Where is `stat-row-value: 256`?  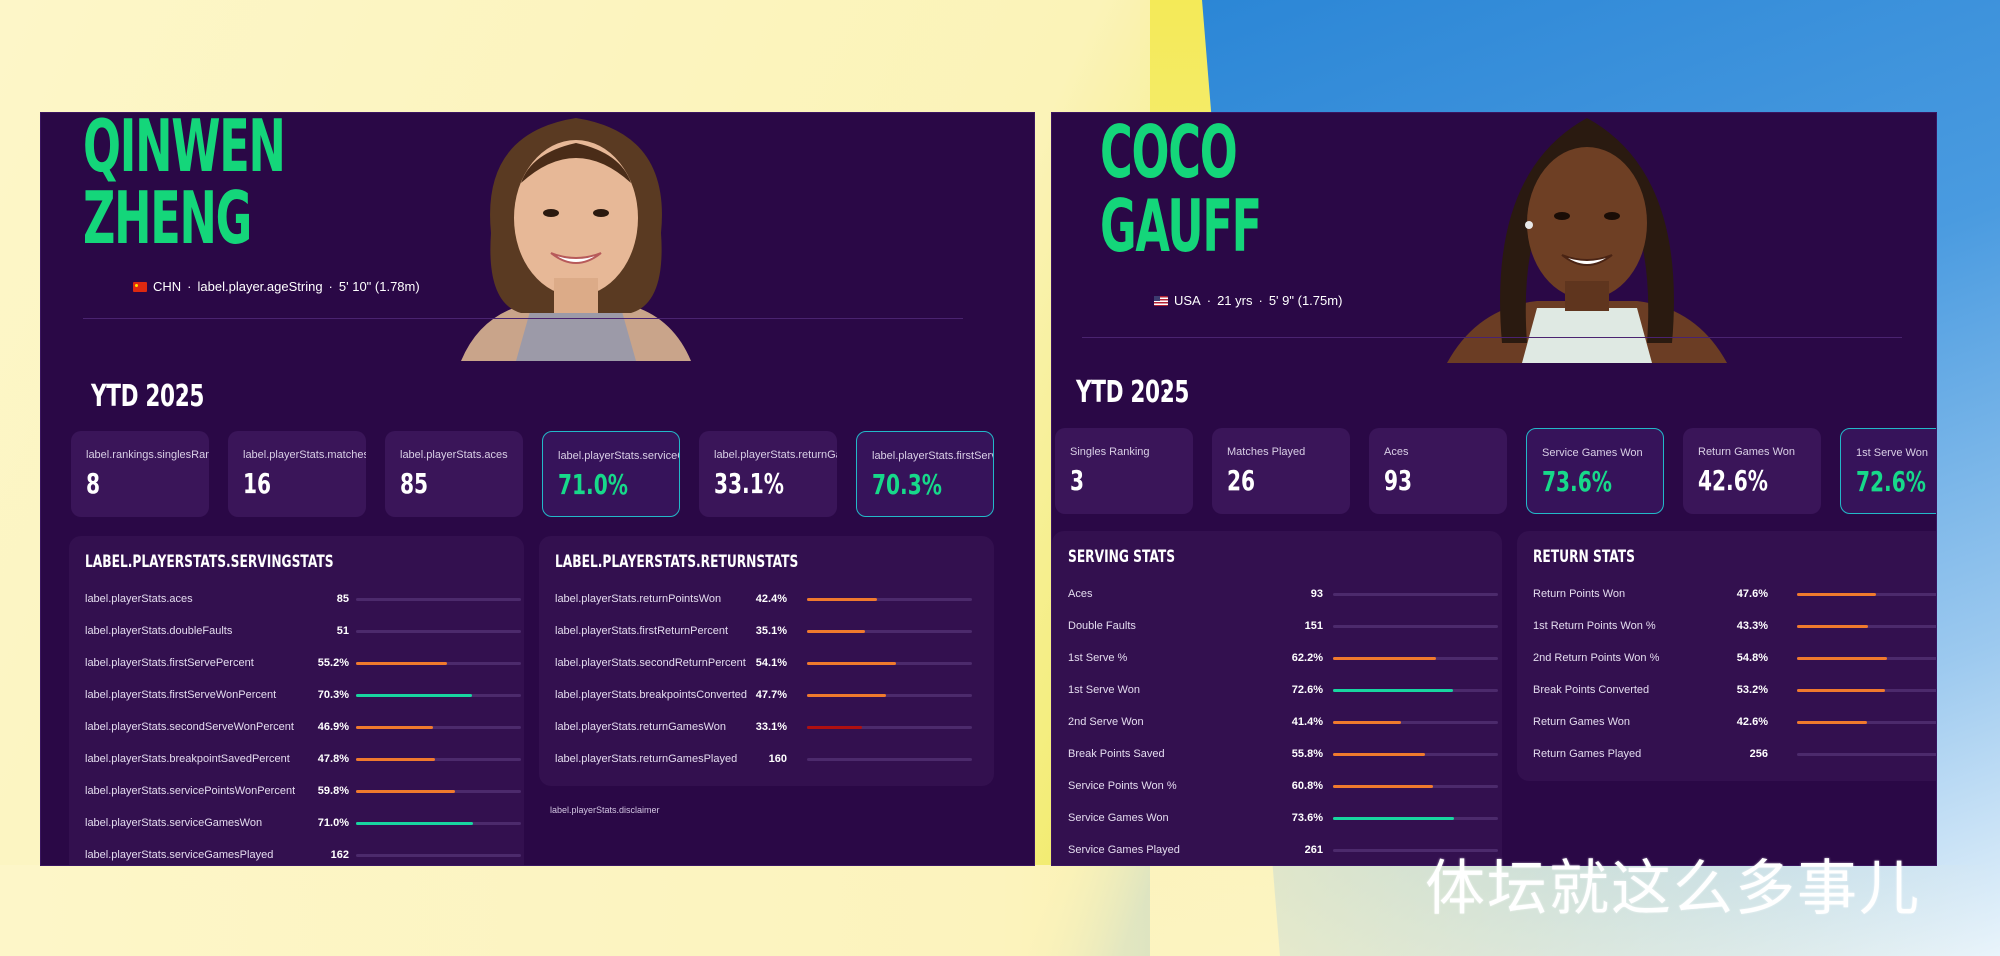
stat-row-value: 256 is located at coordinates (1758, 754).